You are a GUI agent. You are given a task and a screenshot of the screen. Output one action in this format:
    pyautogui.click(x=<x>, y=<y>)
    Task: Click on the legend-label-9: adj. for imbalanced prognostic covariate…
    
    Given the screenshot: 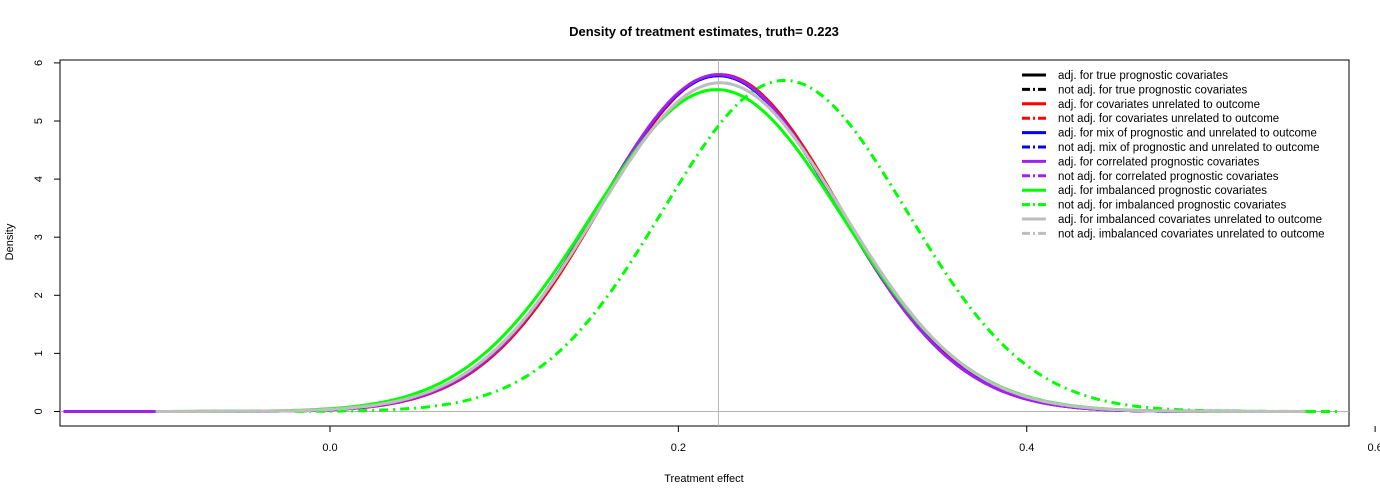 What is the action you would take?
    pyautogui.click(x=1162, y=191)
    